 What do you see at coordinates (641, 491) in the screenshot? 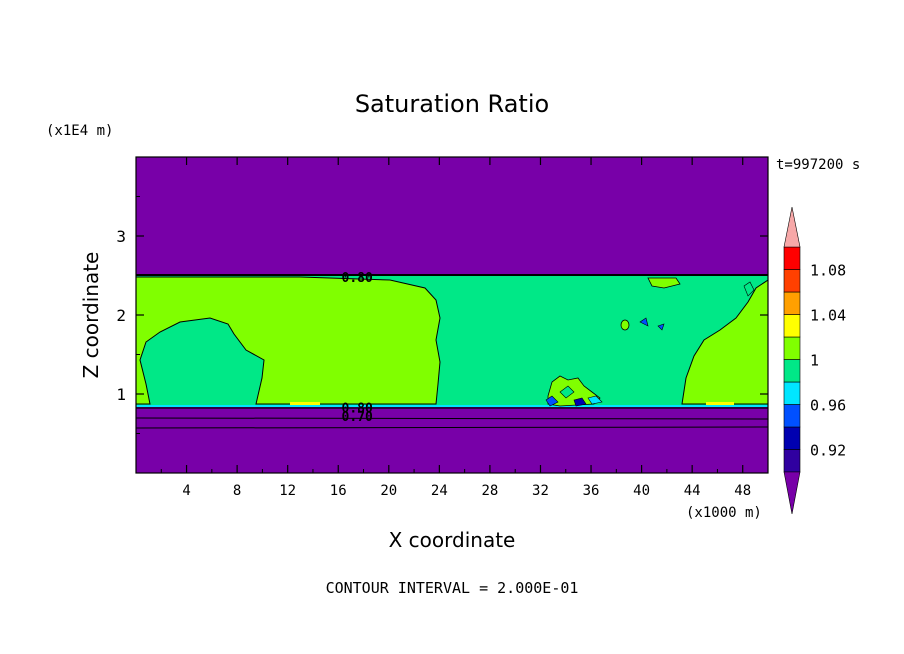
I see `x-tick-label: 40` at bounding box center [641, 491].